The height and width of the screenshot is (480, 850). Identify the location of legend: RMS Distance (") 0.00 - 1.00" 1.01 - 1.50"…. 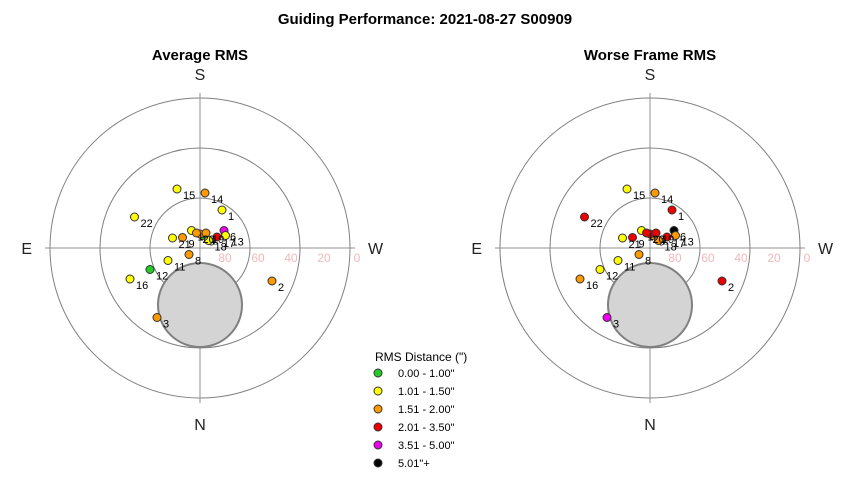
(420, 410).